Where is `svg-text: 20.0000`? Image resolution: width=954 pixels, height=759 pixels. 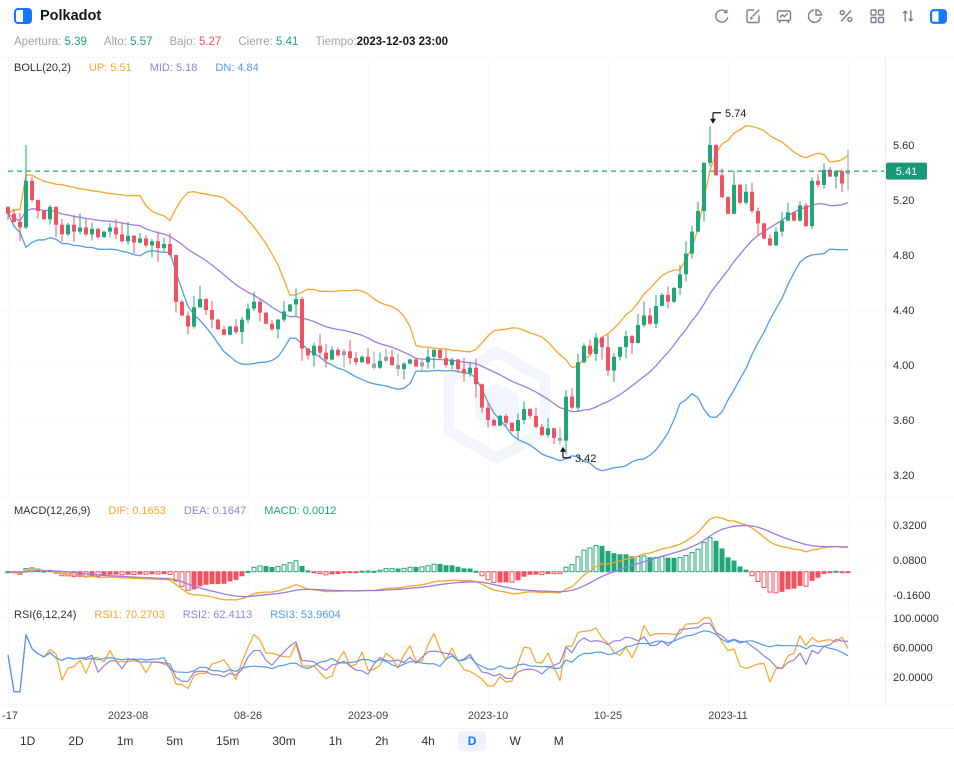
svg-text: 20.0000 is located at coordinates (913, 678).